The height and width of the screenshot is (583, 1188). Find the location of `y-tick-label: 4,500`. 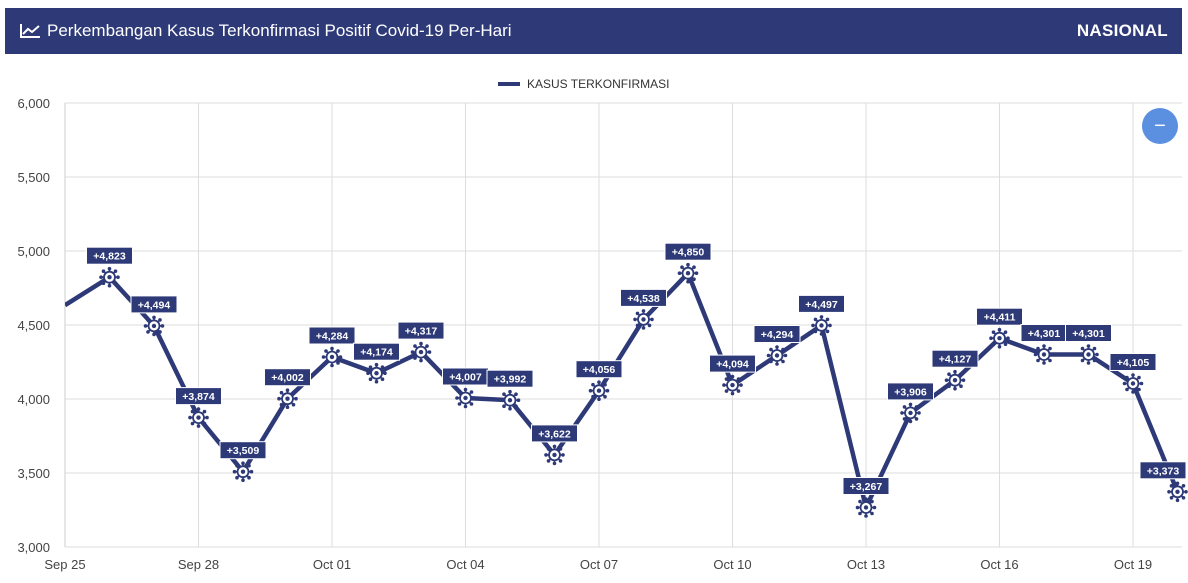

y-tick-label: 4,500 is located at coordinates (33, 325).